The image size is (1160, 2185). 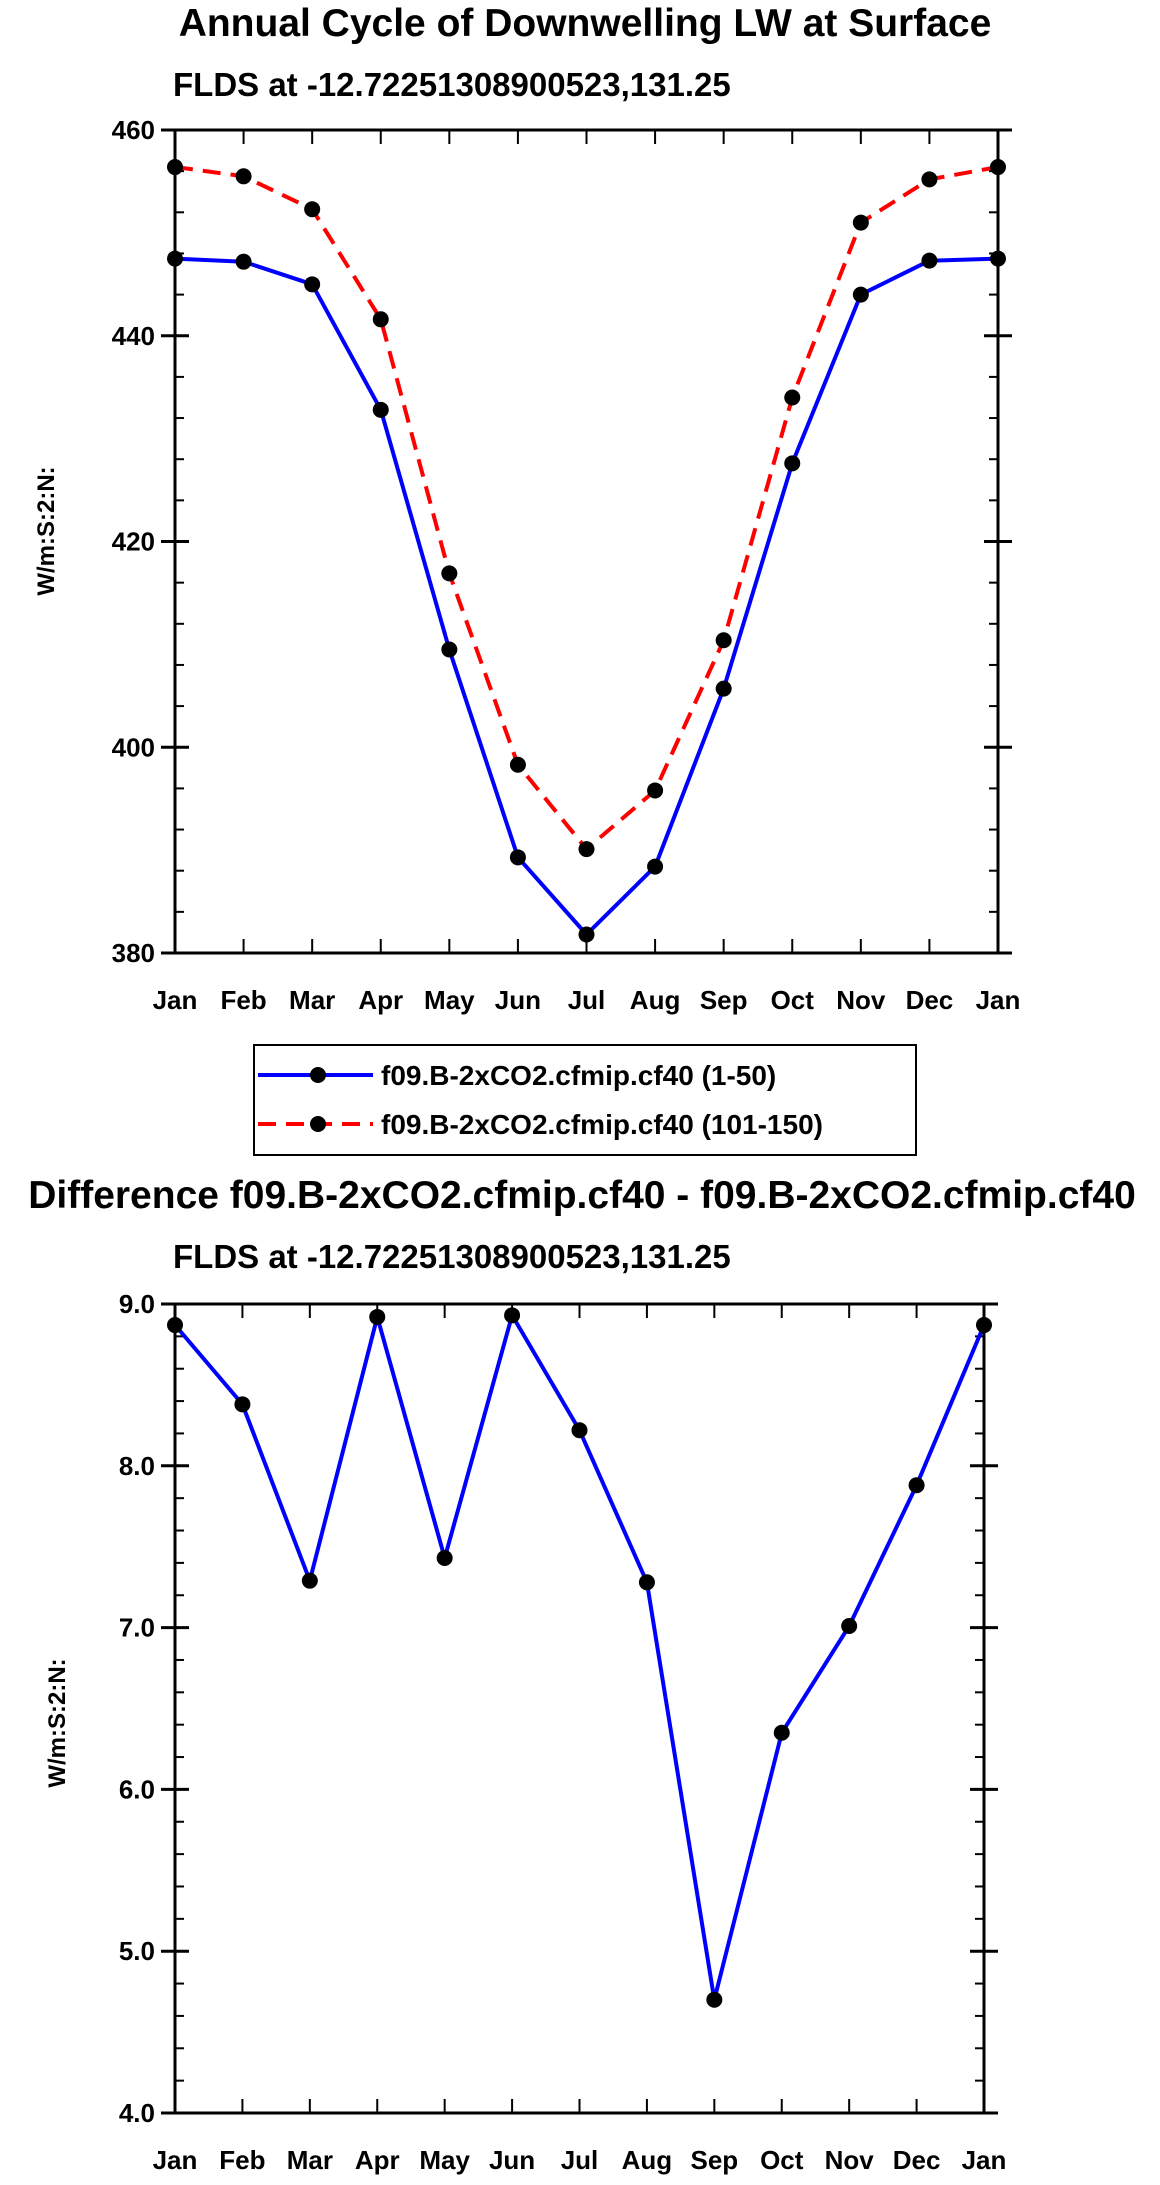 I want to click on chart-bottom-x-tick-labels: Jan Feb Mar Apr May Jun Jul Aug Sep Oct Nov Dec Jan, so click(x=580, y=2160).